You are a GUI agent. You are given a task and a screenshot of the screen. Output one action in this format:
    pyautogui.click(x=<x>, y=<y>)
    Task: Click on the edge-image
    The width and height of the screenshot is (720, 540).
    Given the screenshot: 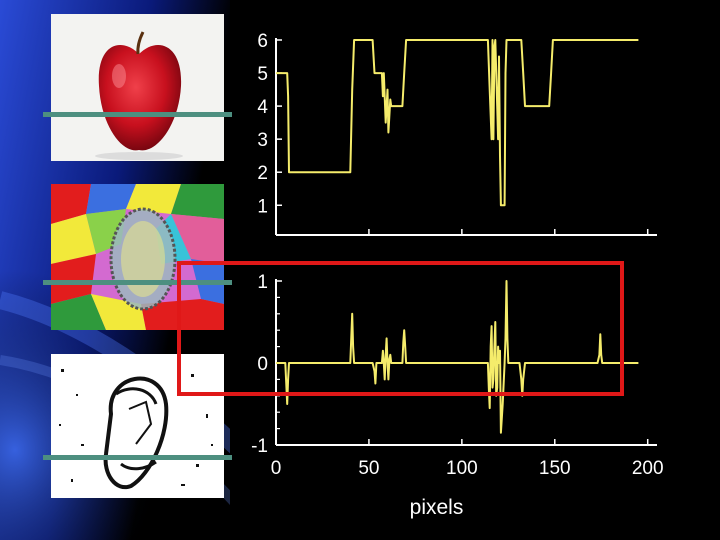 What is the action you would take?
    pyautogui.click(x=137, y=426)
    